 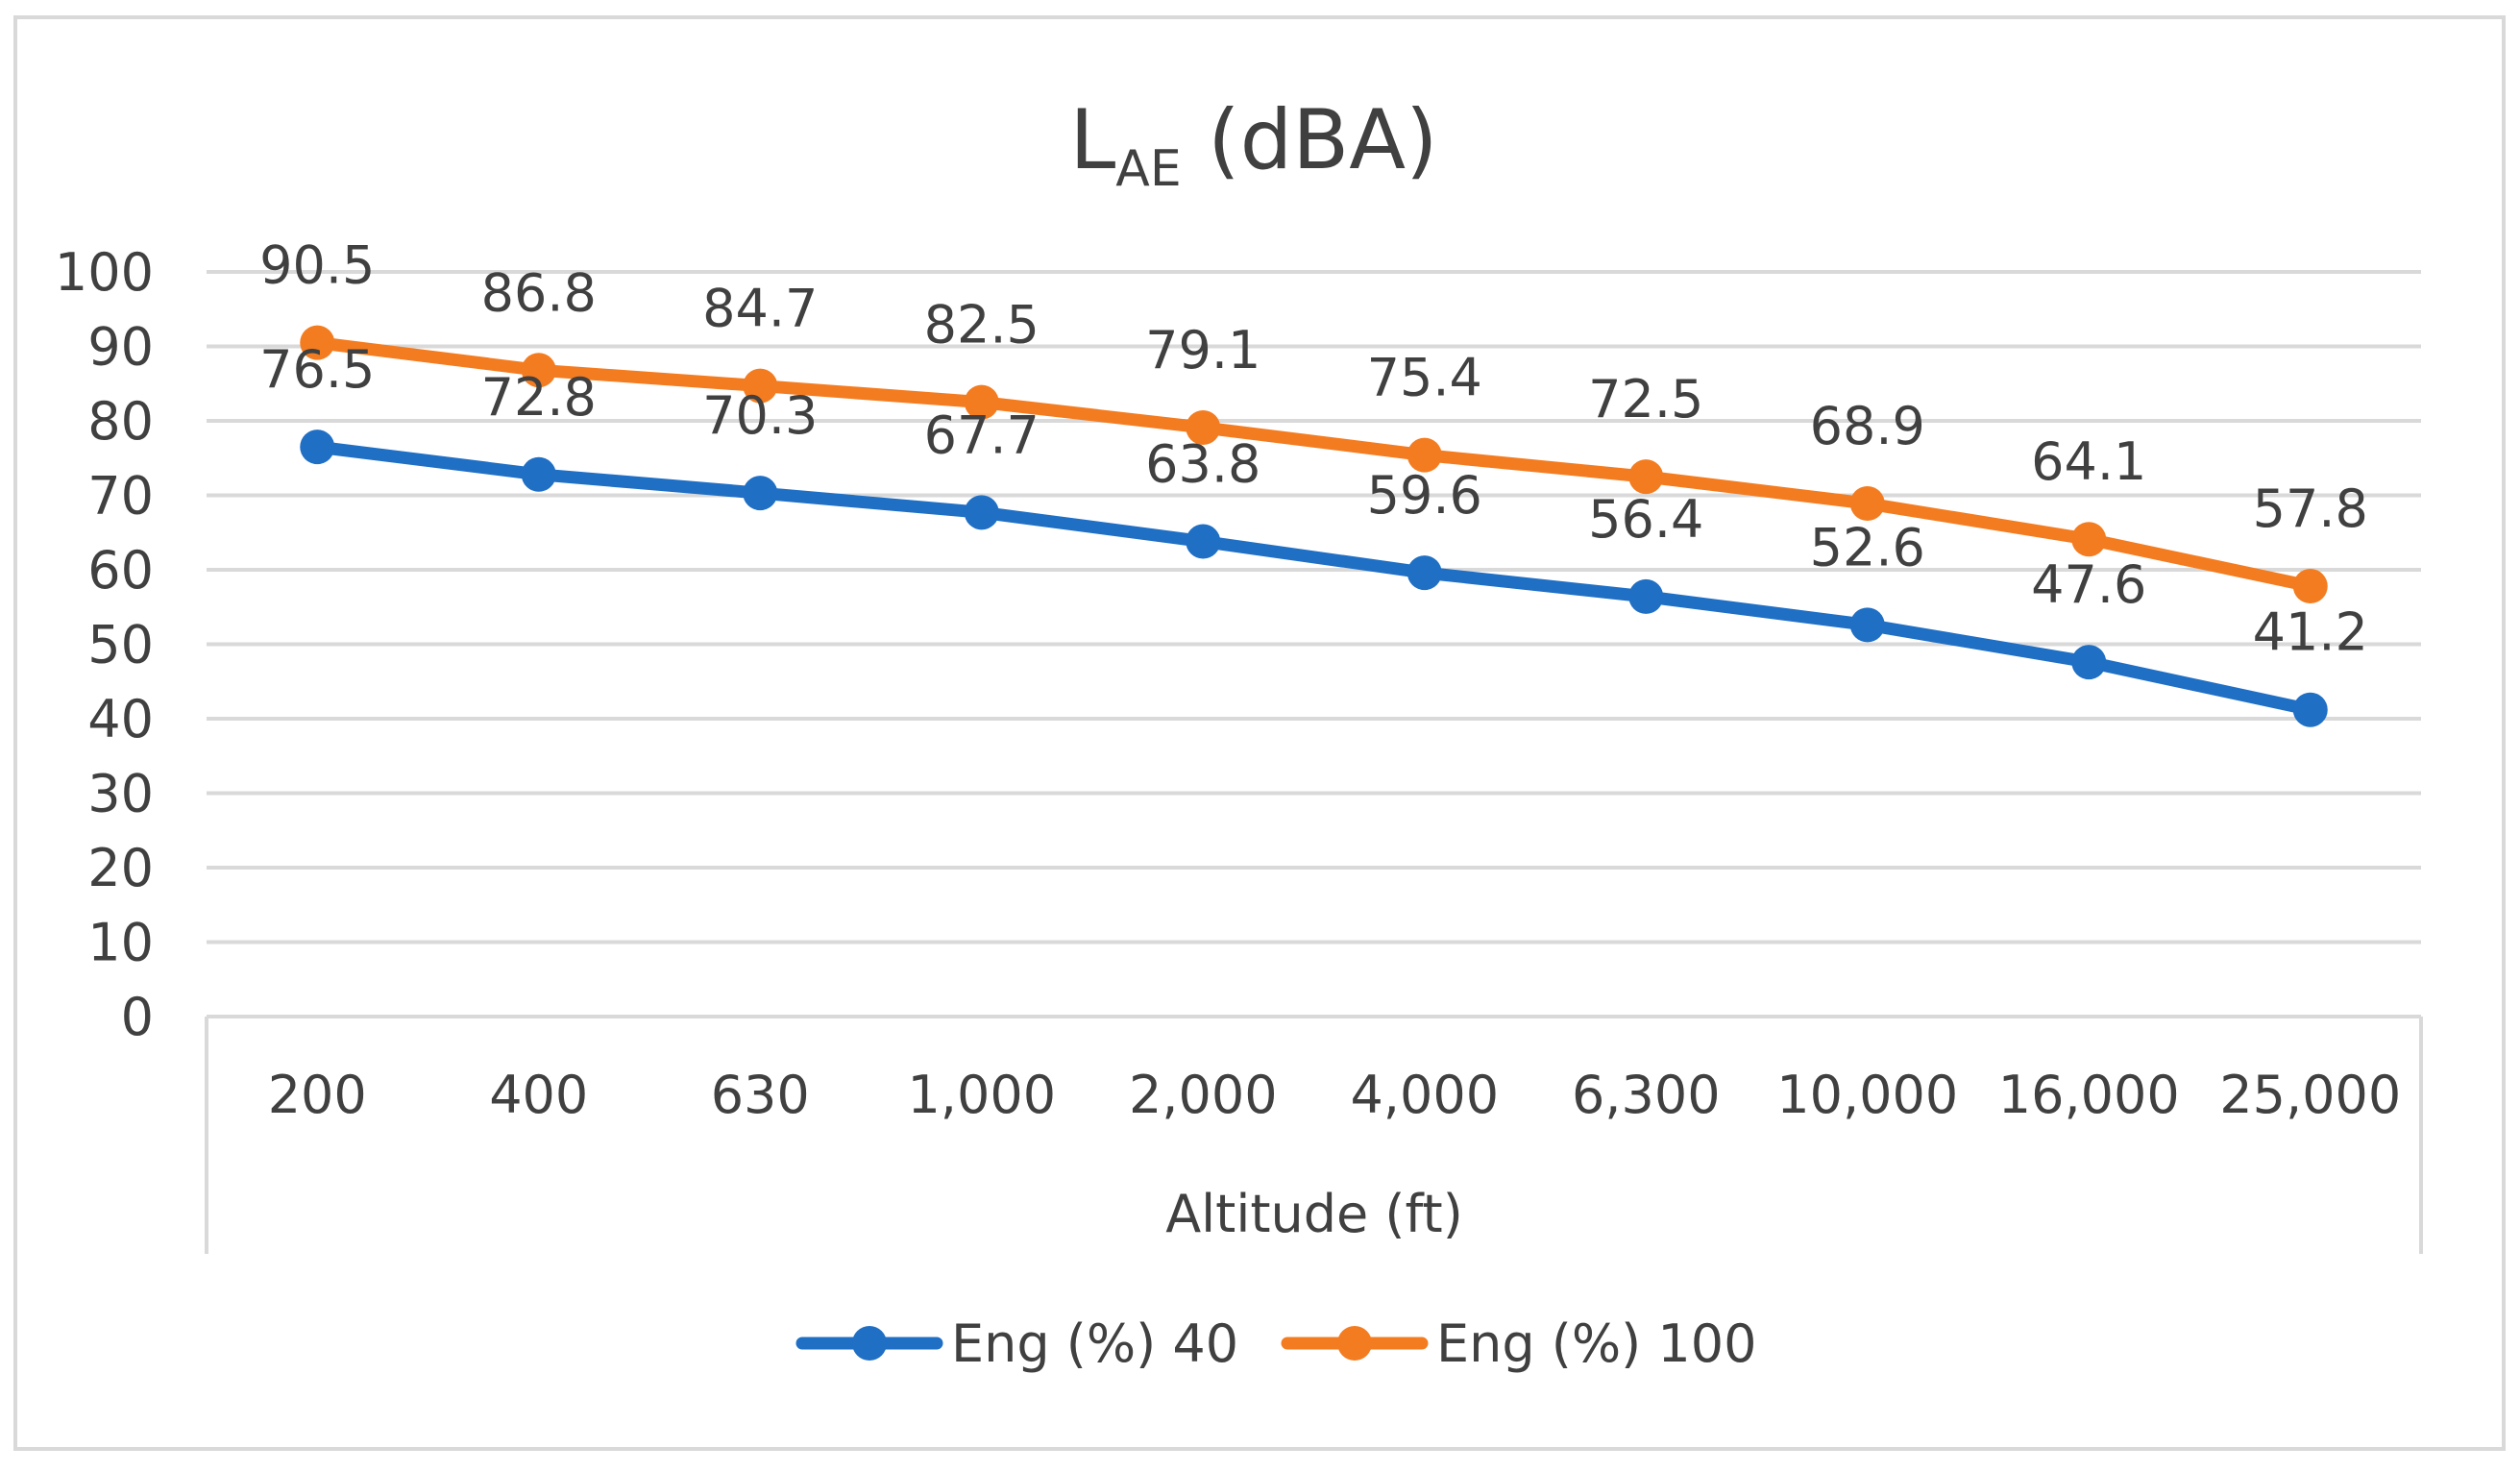 What do you see at coordinates (317, 265) in the screenshot?
I see `series-1-label-0: 90.5` at bounding box center [317, 265].